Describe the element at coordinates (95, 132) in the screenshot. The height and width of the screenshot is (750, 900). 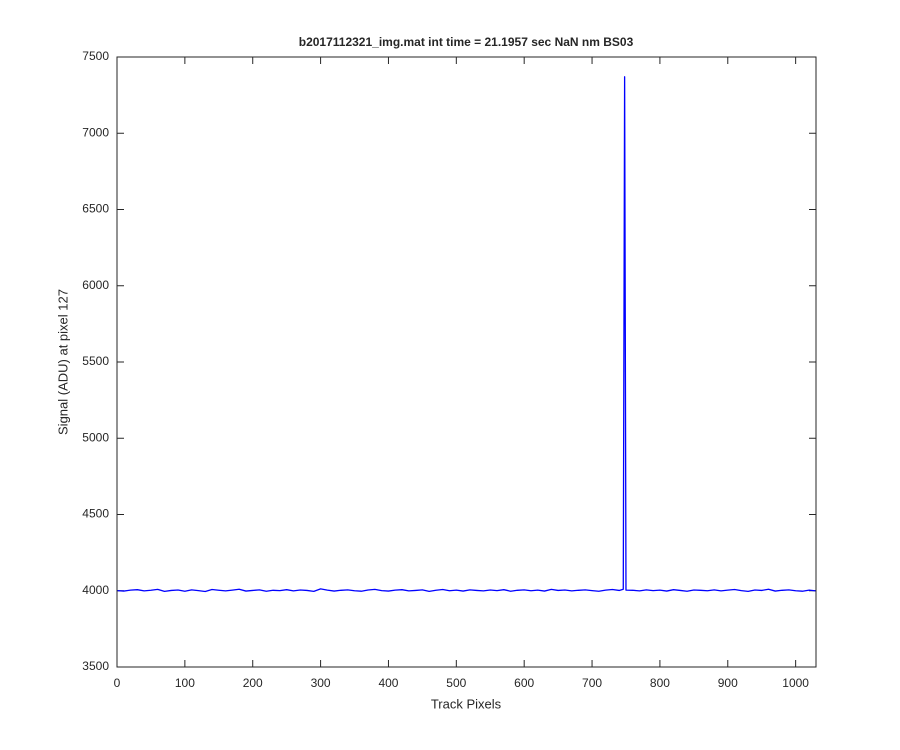
I see `y-tick-label: 7000` at that location.